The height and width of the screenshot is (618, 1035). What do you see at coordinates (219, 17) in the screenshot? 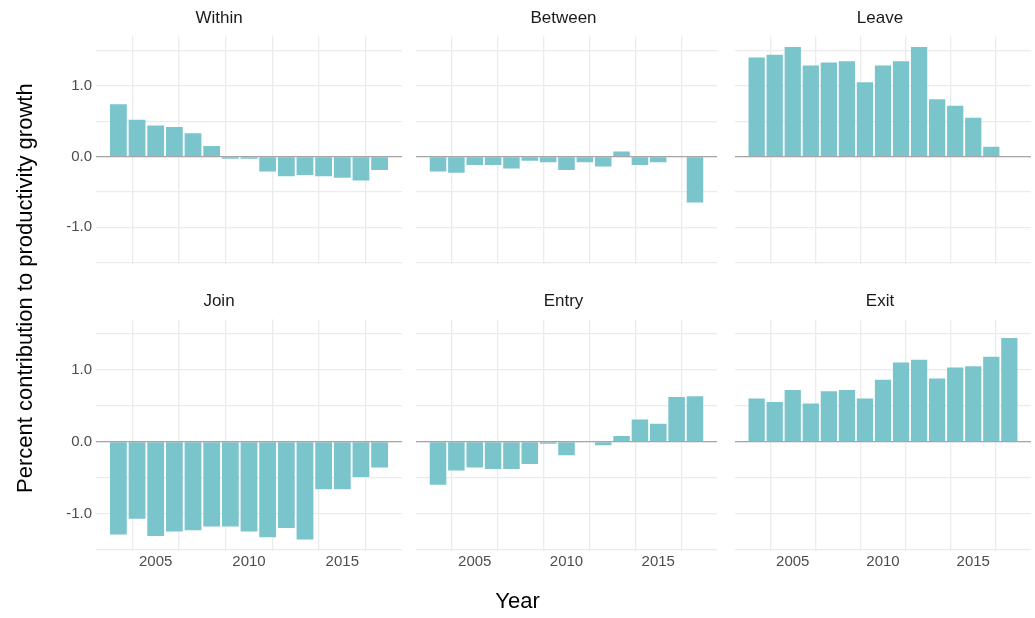
I see `chart-title: Within` at bounding box center [219, 17].